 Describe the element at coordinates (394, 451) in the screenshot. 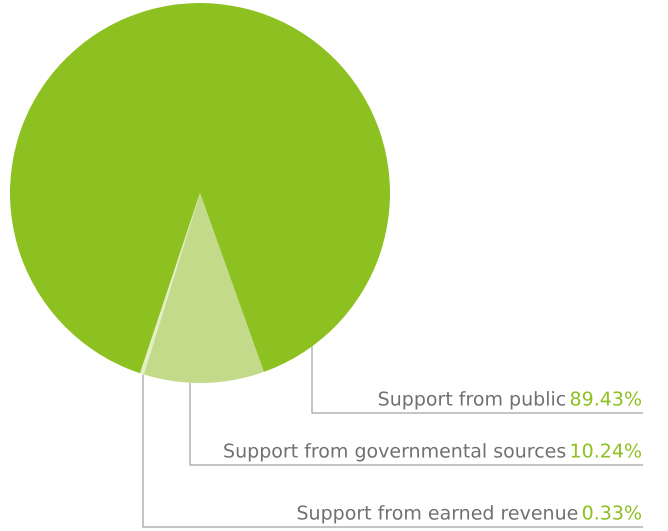

I see `slice-label: Support from governmental sources` at that location.